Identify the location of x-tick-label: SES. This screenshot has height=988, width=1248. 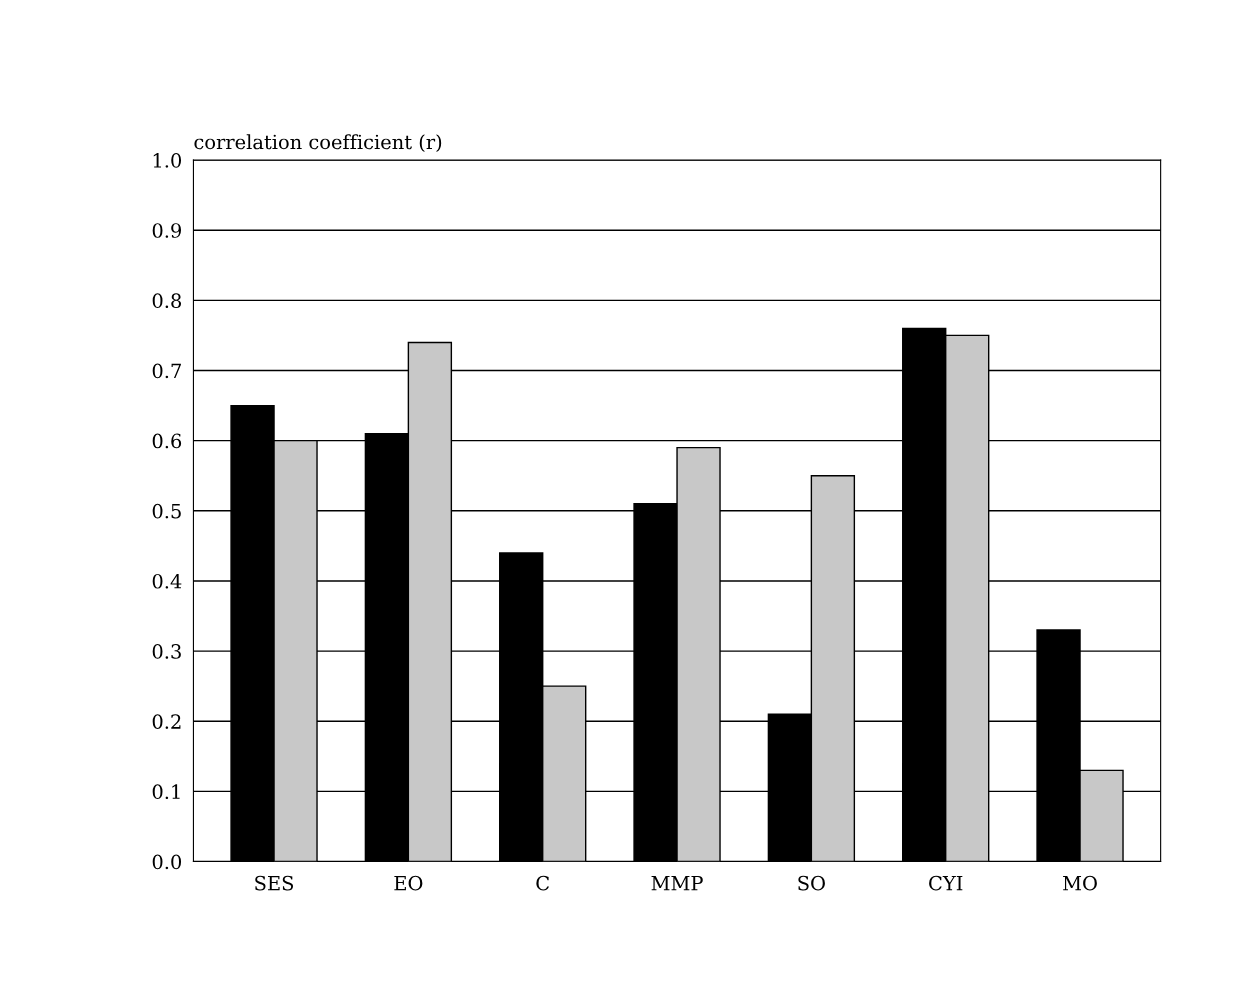
(274, 883).